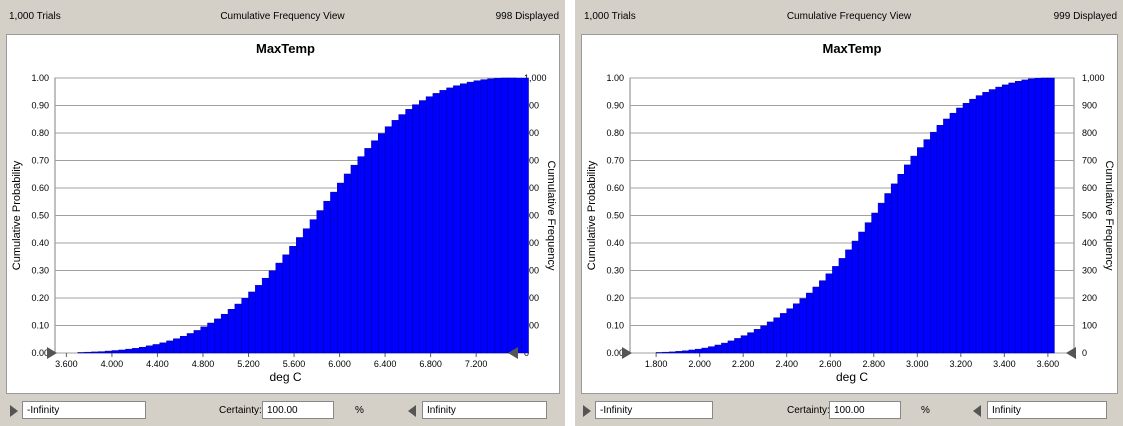 The height and width of the screenshot is (426, 1123). What do you see at coordinates (385, 364) in the screenshot?
I see `x-tick-label: 6.400` at bounding box center [385, 364].